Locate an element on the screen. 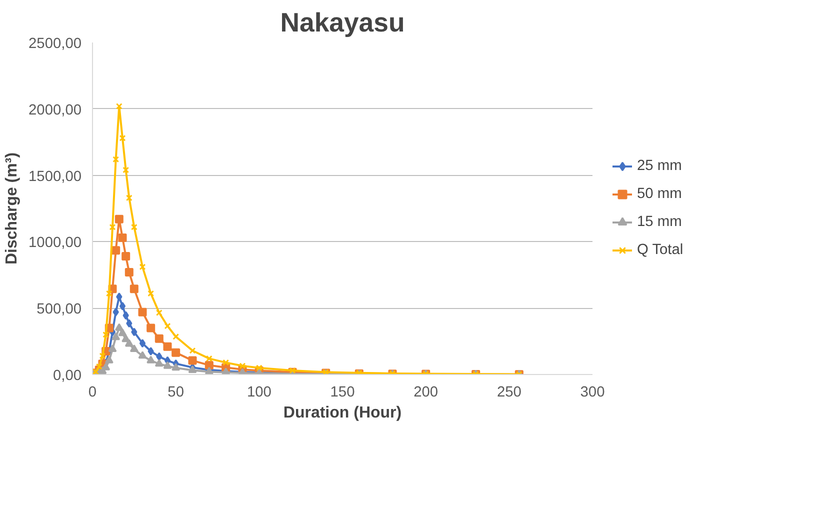  y-axis-title: Discharge (m³) is located at coordinates (12, 208).